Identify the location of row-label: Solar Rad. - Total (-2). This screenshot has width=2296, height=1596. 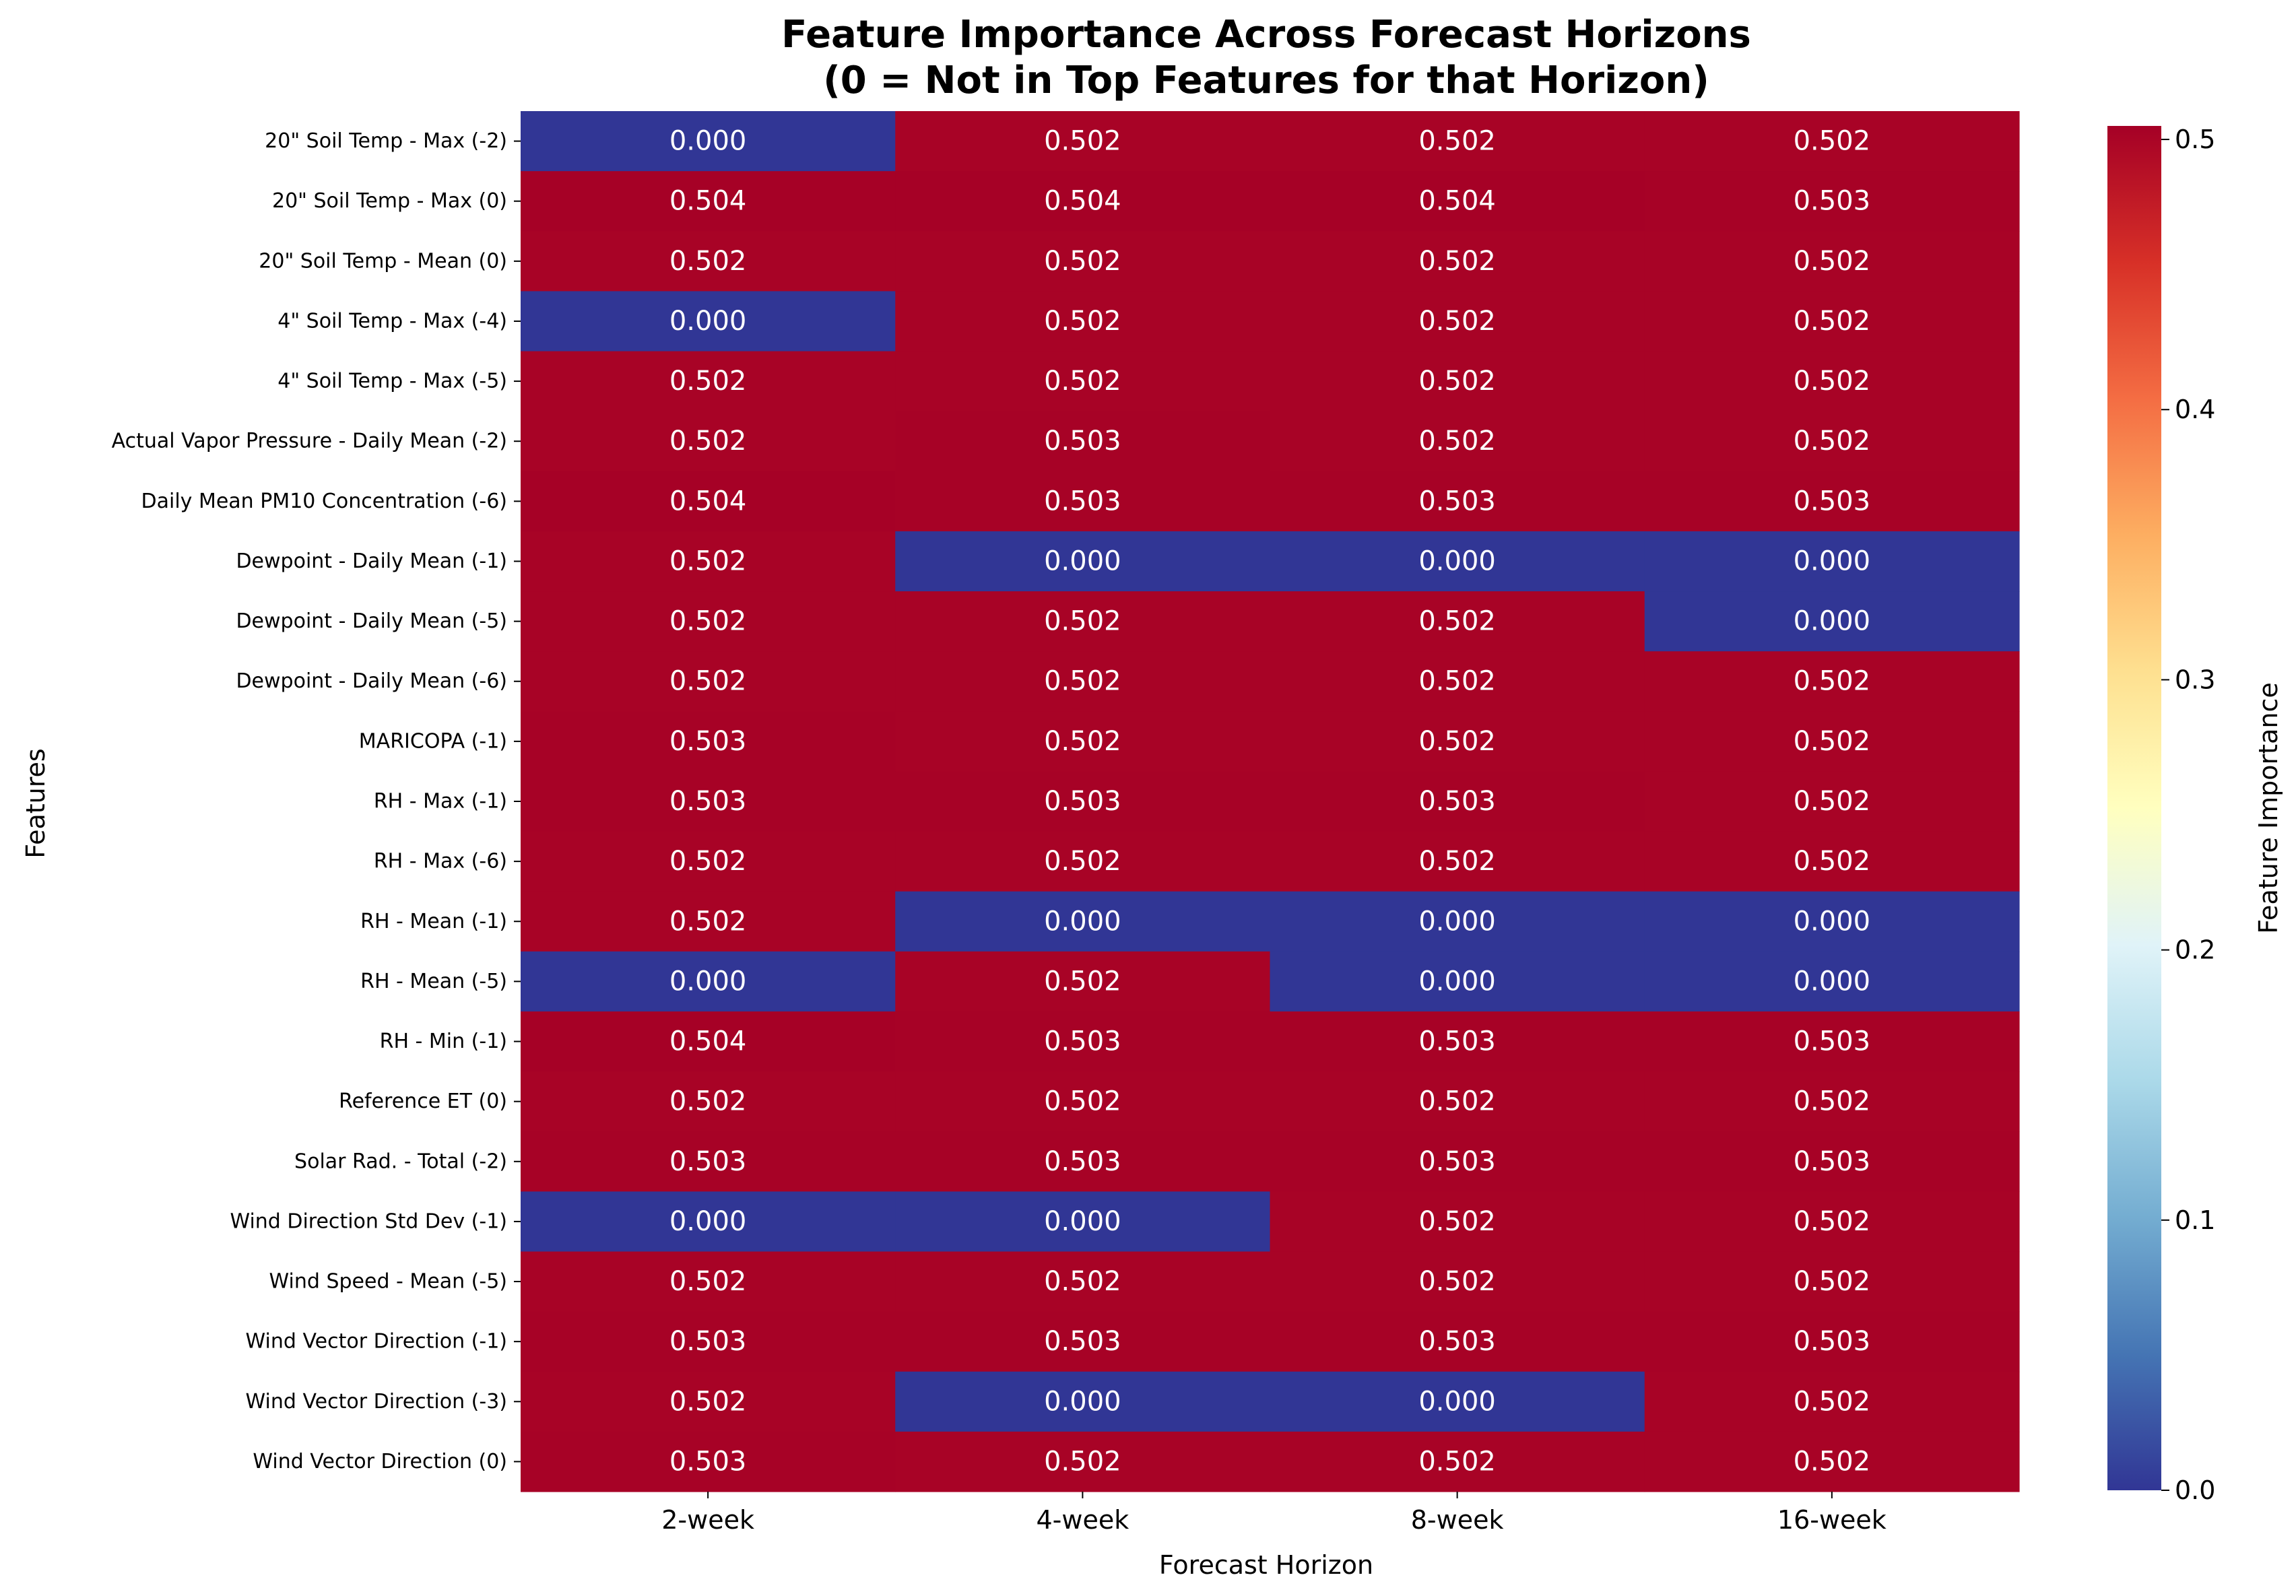
(400, 1161).